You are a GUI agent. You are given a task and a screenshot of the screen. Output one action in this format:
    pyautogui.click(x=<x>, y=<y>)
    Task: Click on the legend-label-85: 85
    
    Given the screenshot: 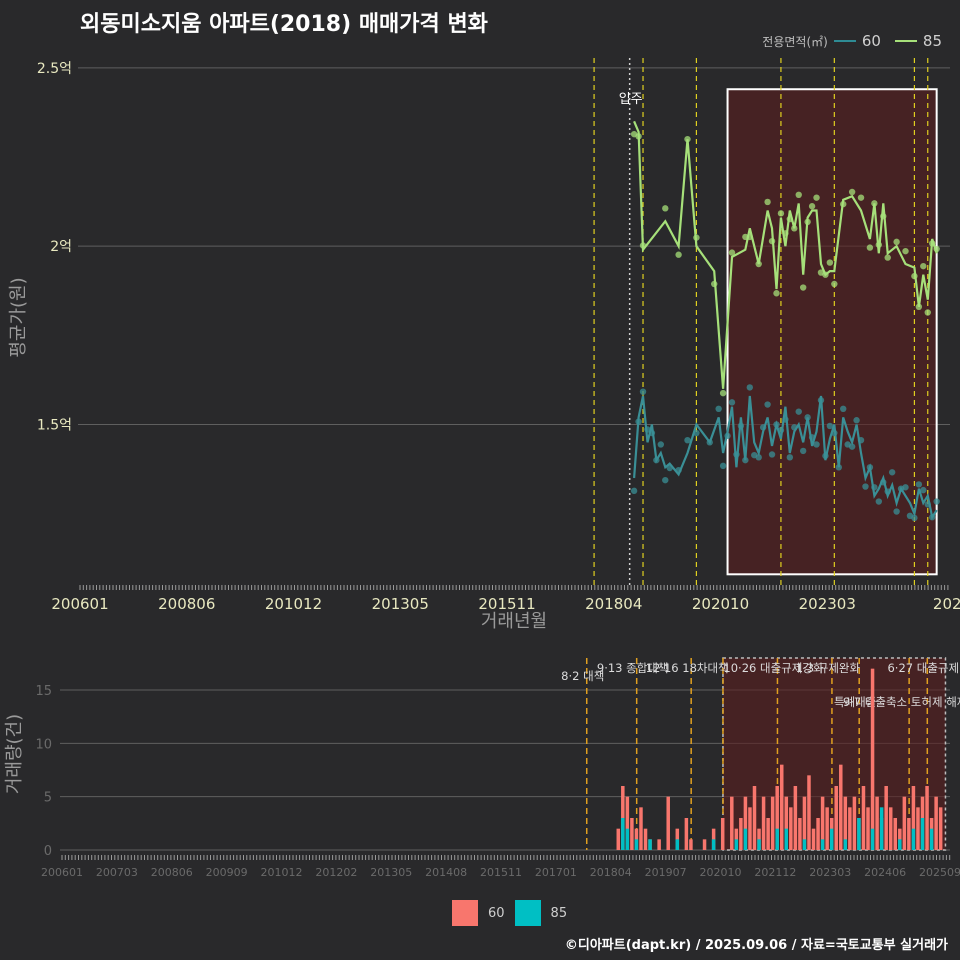 What is the action you would take?
    pyautogui.click(x=932, y=41)
    